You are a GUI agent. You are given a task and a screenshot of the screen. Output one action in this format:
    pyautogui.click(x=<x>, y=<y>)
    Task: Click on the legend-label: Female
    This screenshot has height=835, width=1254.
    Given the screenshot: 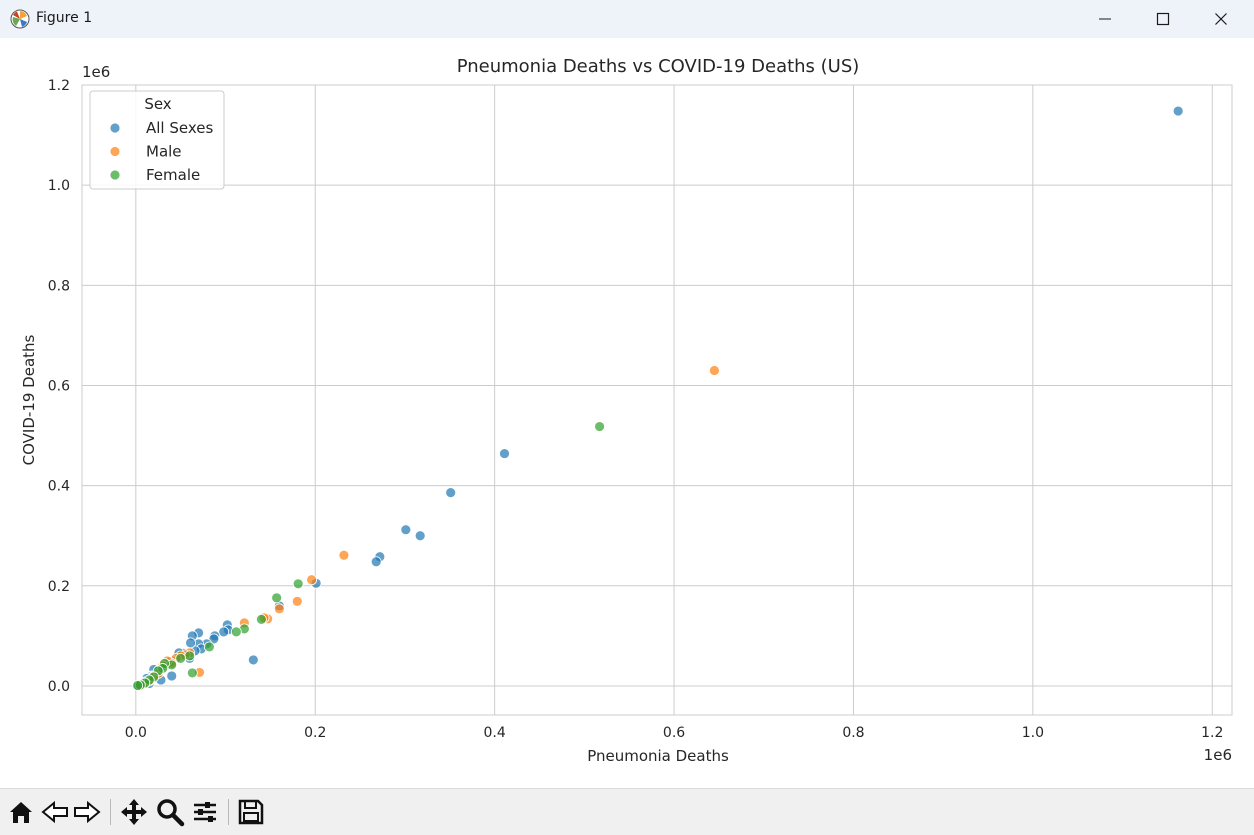 What is the action you would take?
    pyautogui.click(x=173, y=175)
    